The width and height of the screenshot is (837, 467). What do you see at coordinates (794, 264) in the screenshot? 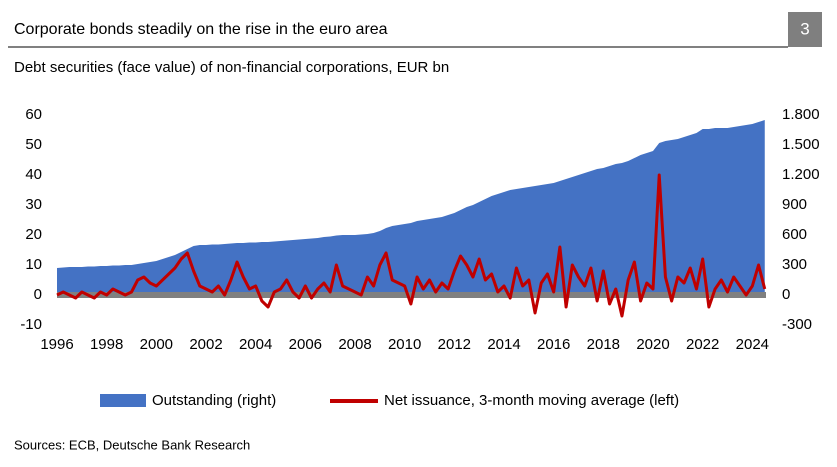
I see `y2-tick-label: 300` at bounding box center [794, 264].